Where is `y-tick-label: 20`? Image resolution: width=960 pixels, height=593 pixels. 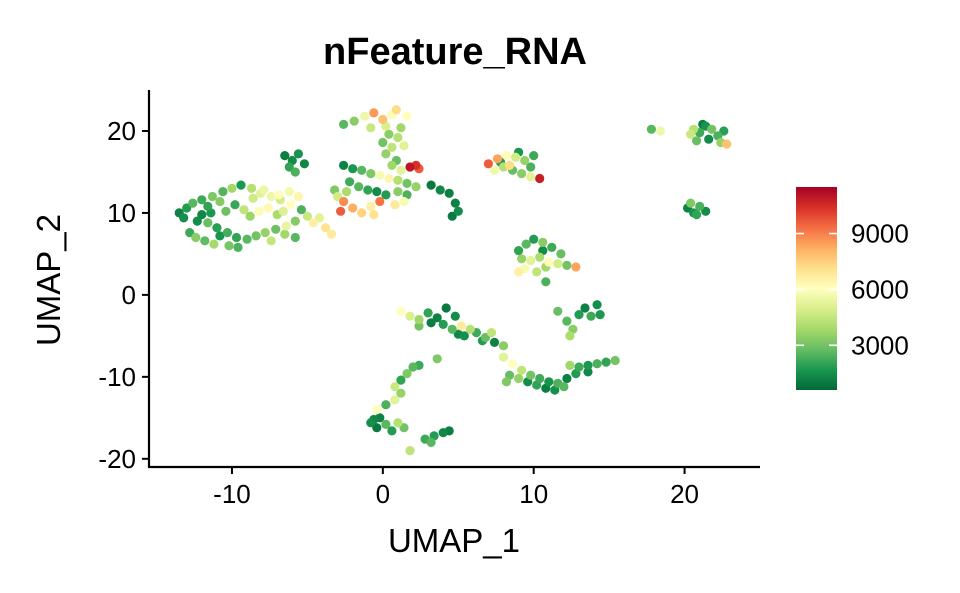
y-tick-label: 20 is located at coordinates (121, 131).